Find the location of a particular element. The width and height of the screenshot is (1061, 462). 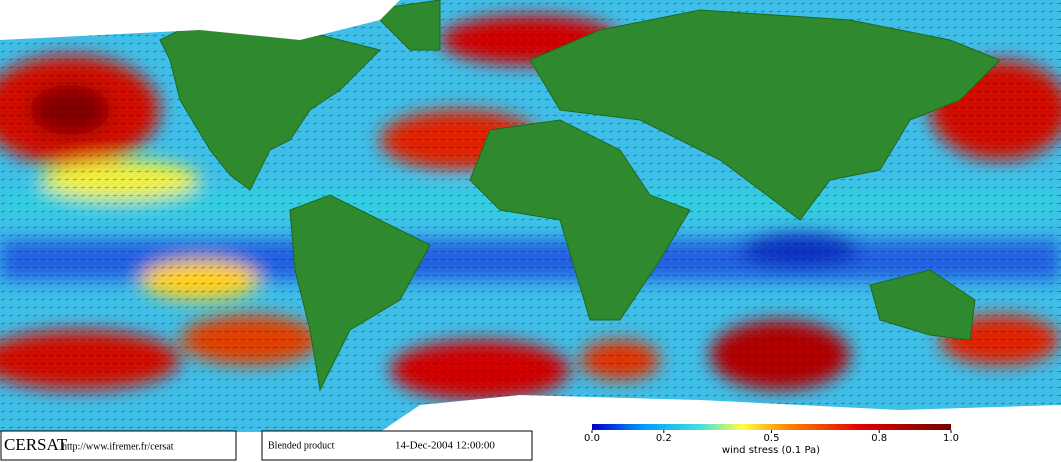

logo-box is located at coordinates (118, 445).